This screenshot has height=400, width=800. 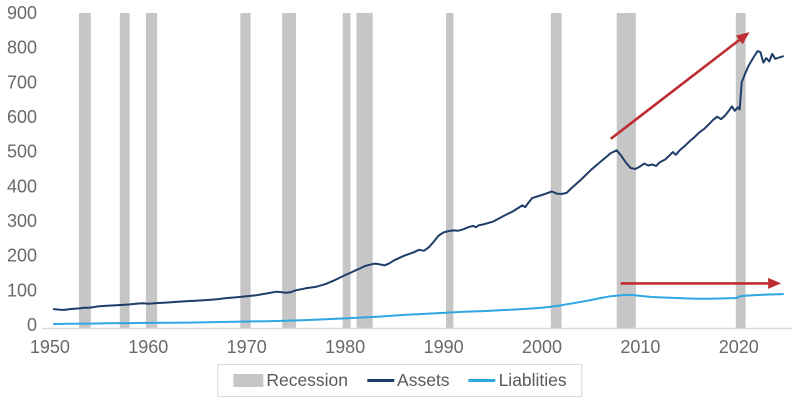 I want to click on x-tick-label: 2010, so click(x=640, y=347).